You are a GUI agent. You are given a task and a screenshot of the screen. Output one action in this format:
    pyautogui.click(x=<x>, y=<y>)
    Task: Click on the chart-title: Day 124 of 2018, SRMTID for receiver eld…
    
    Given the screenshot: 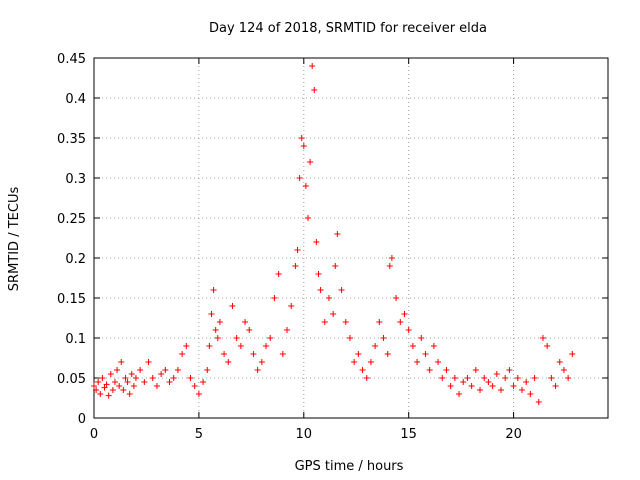 What is the action you would take?
    pyautogui.click(x=348, y=28)
    